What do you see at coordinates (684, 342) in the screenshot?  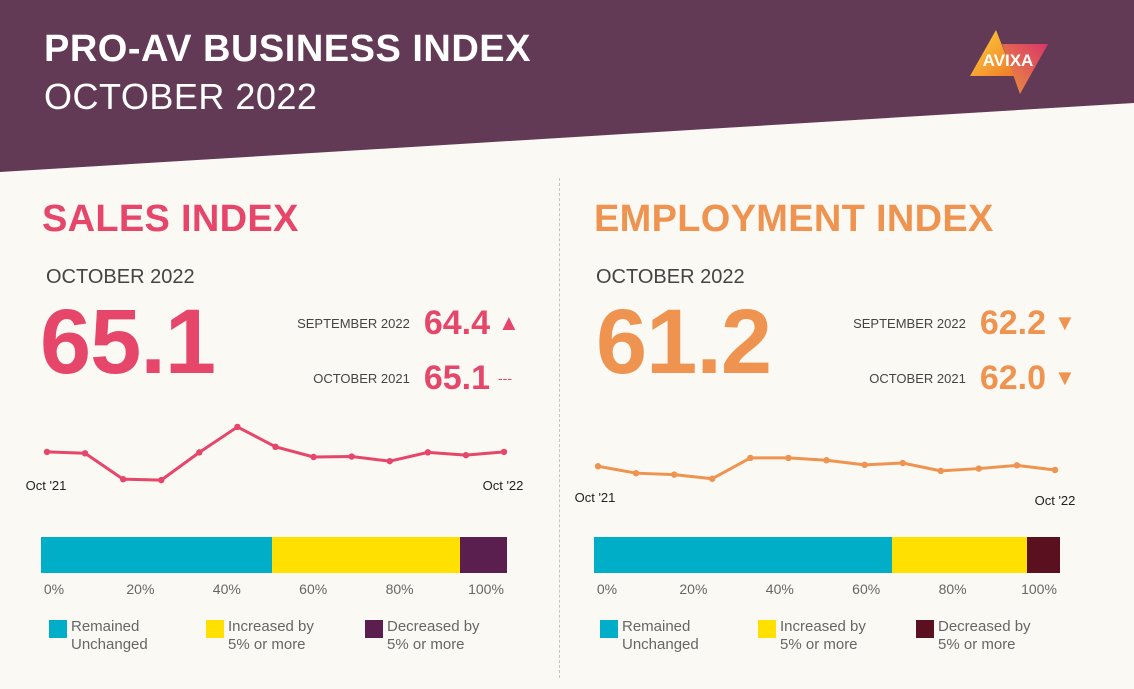 I see `employment-current-value: 61.2` at bounding box center [684, 342].